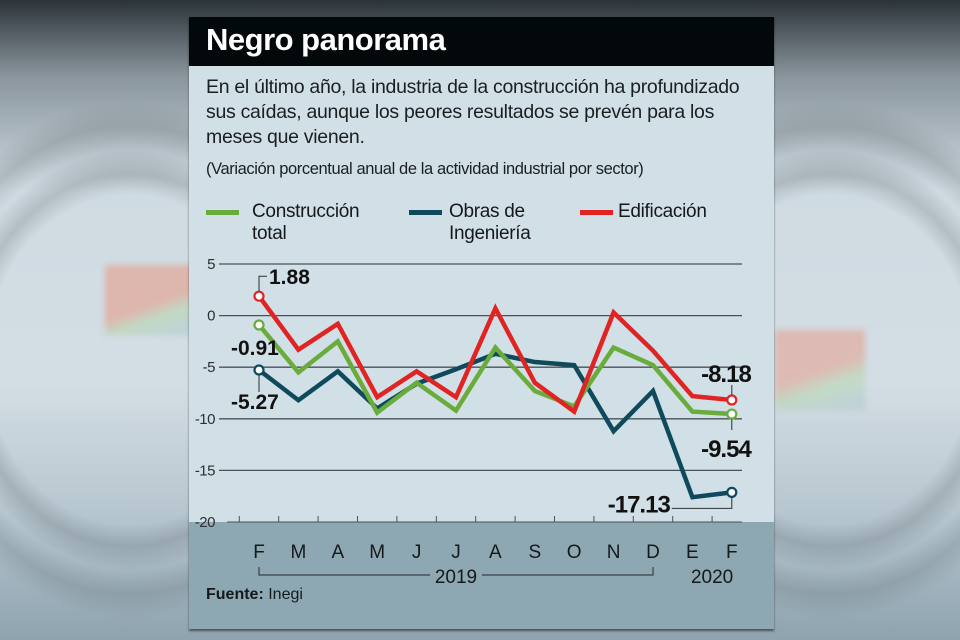  Describe the element at coordinates (614, 552) in the screenshot. I see `x-tick-label: N` at that location.